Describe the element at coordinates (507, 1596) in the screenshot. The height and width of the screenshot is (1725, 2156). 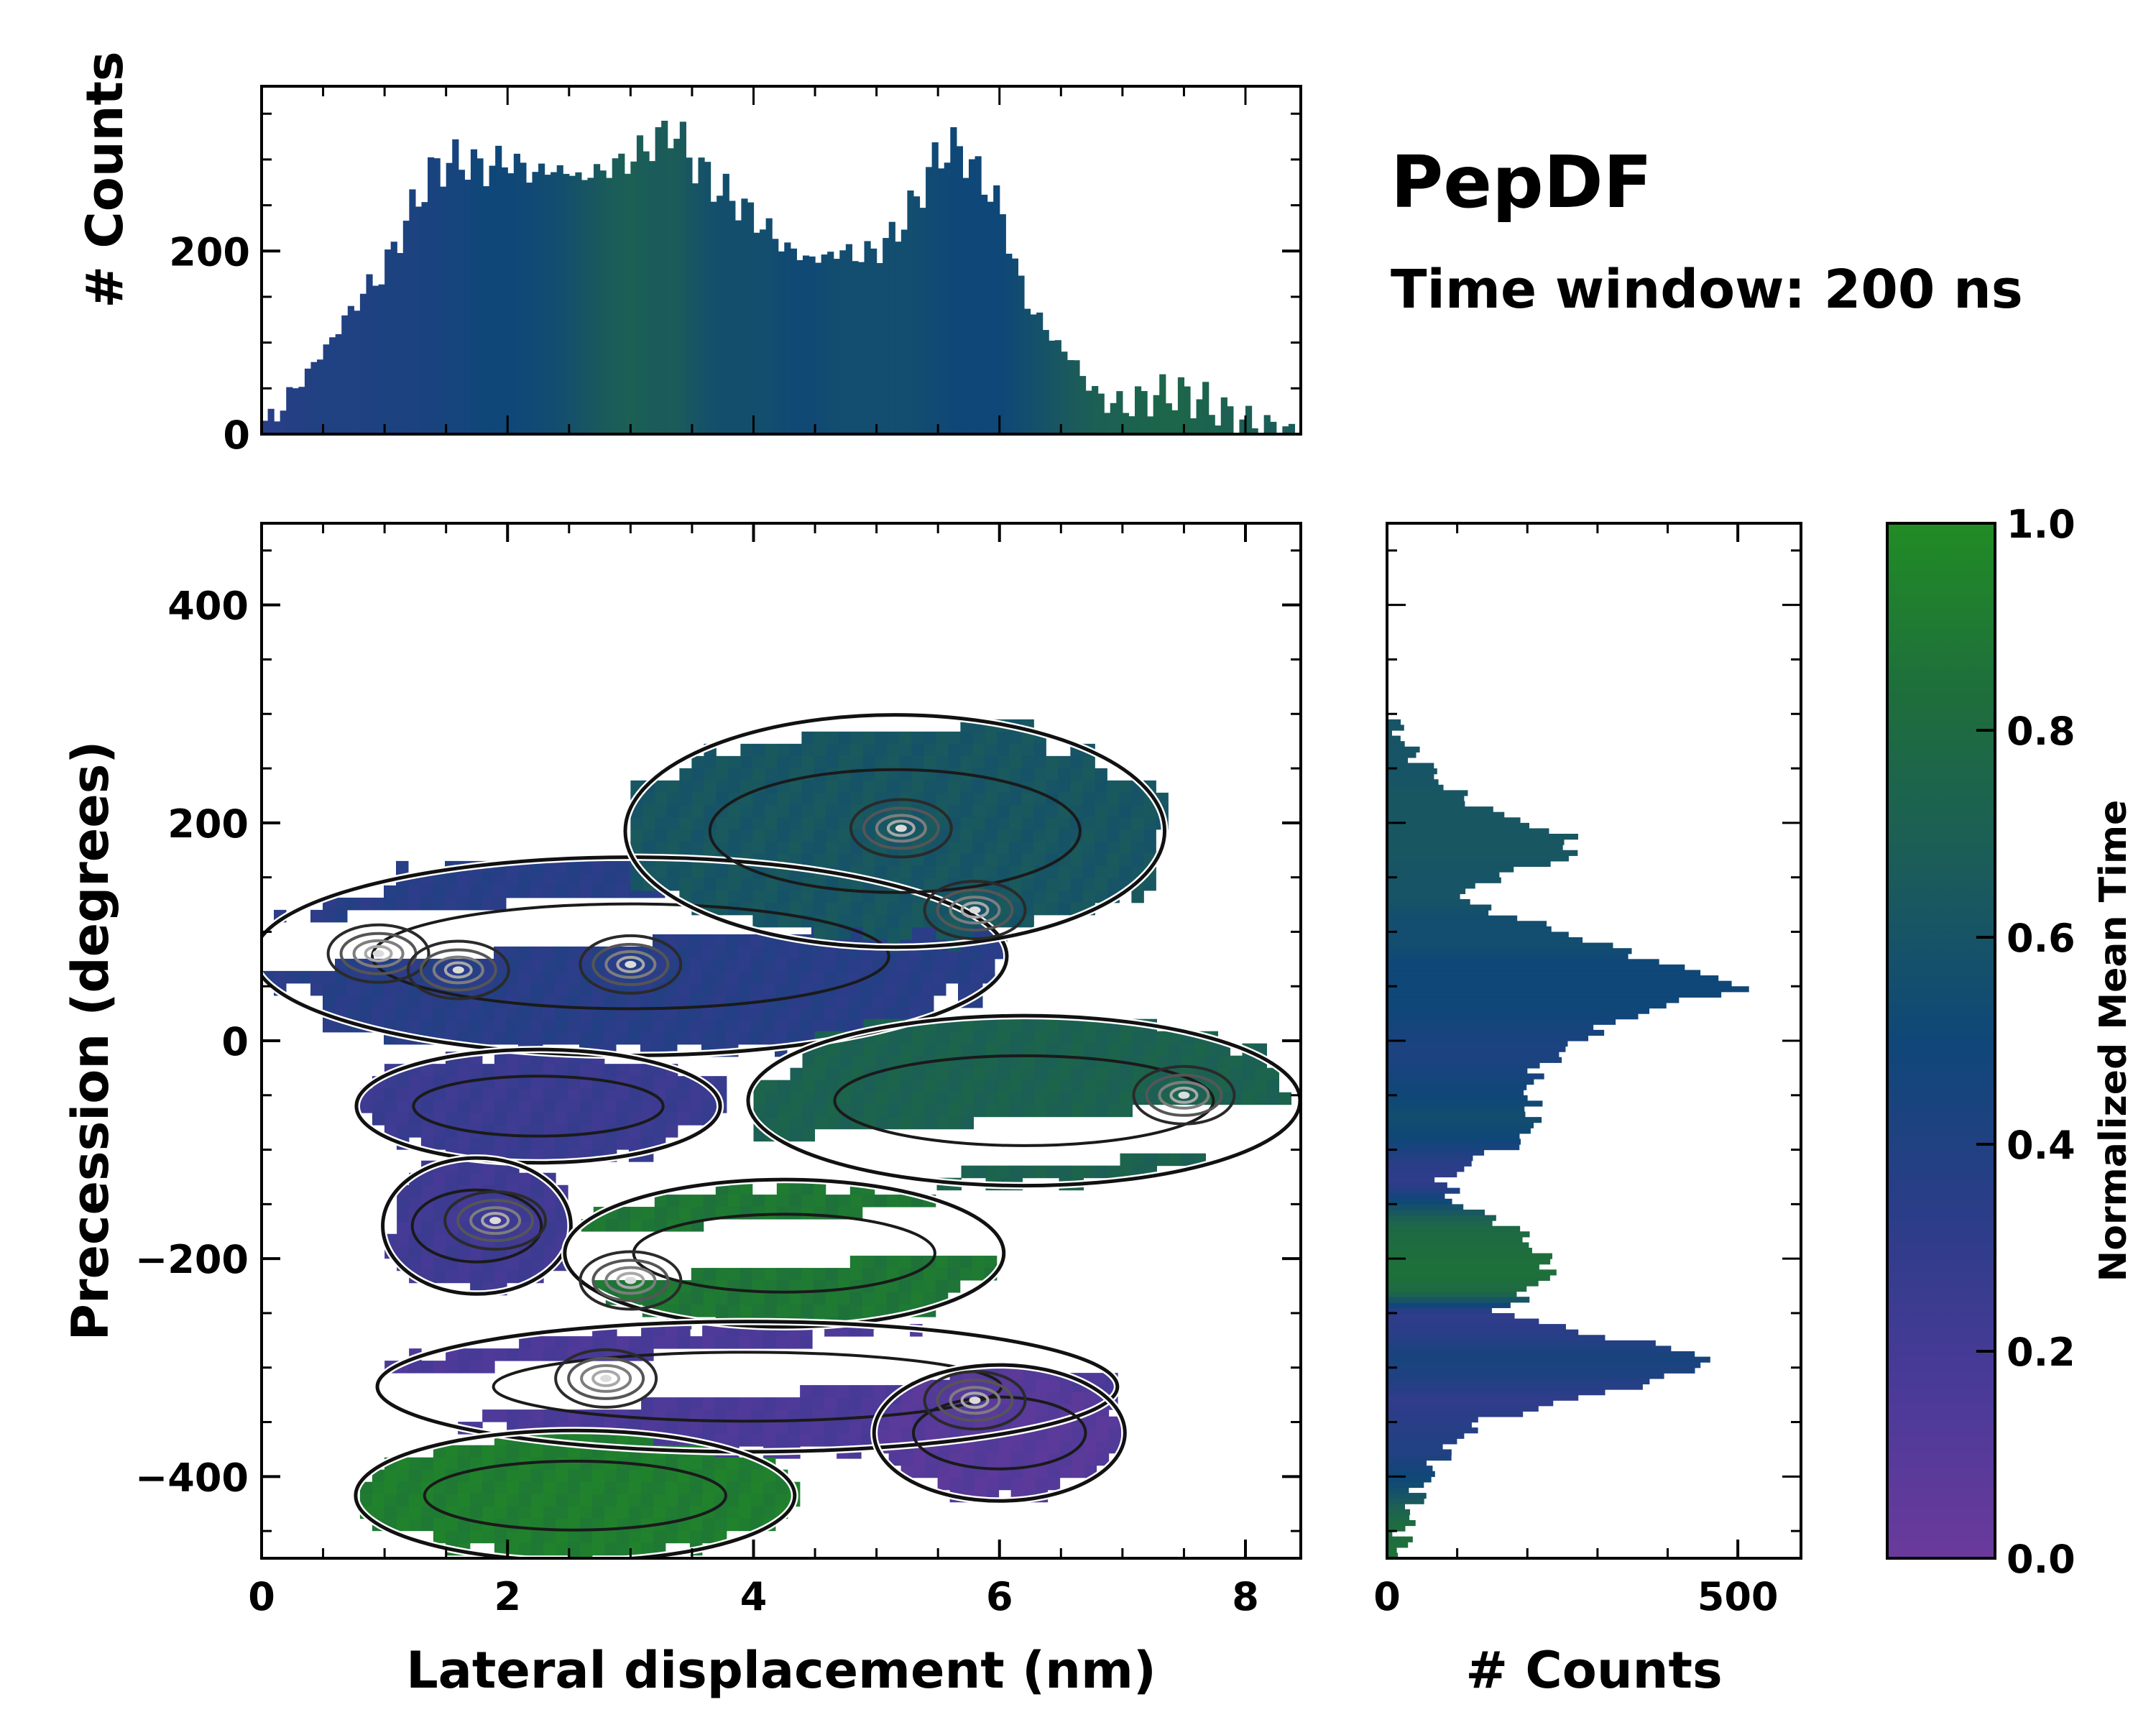
I see `main-map-xtick-label: 2` at that location.